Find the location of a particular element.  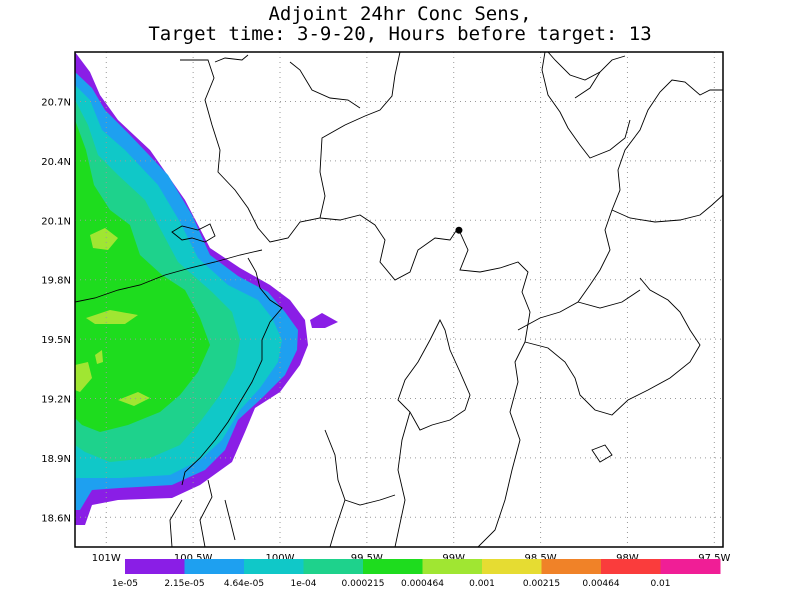

contour-level-6-patch-e is located at coordinates (99, 357).